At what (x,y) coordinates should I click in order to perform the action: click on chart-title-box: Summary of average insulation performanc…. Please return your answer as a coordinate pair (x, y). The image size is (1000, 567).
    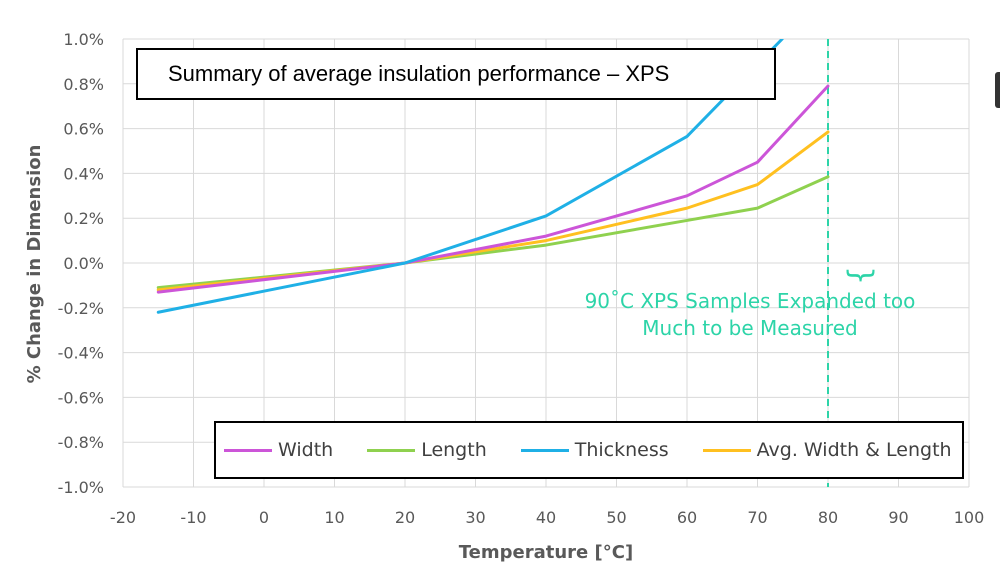
    Looking at the image, I should click on (456, 74).